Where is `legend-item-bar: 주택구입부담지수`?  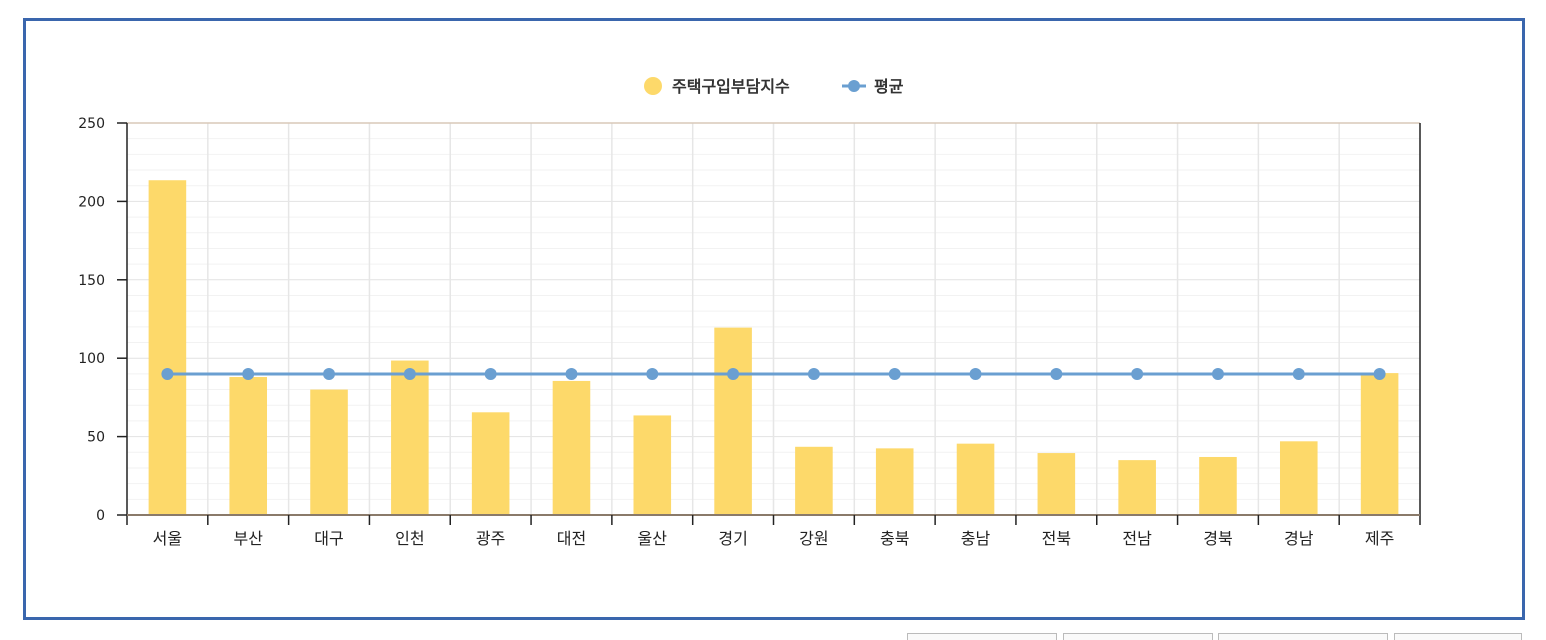 legend-item-bar: 주택구입부담지수 is located at coordinates (717, 86).